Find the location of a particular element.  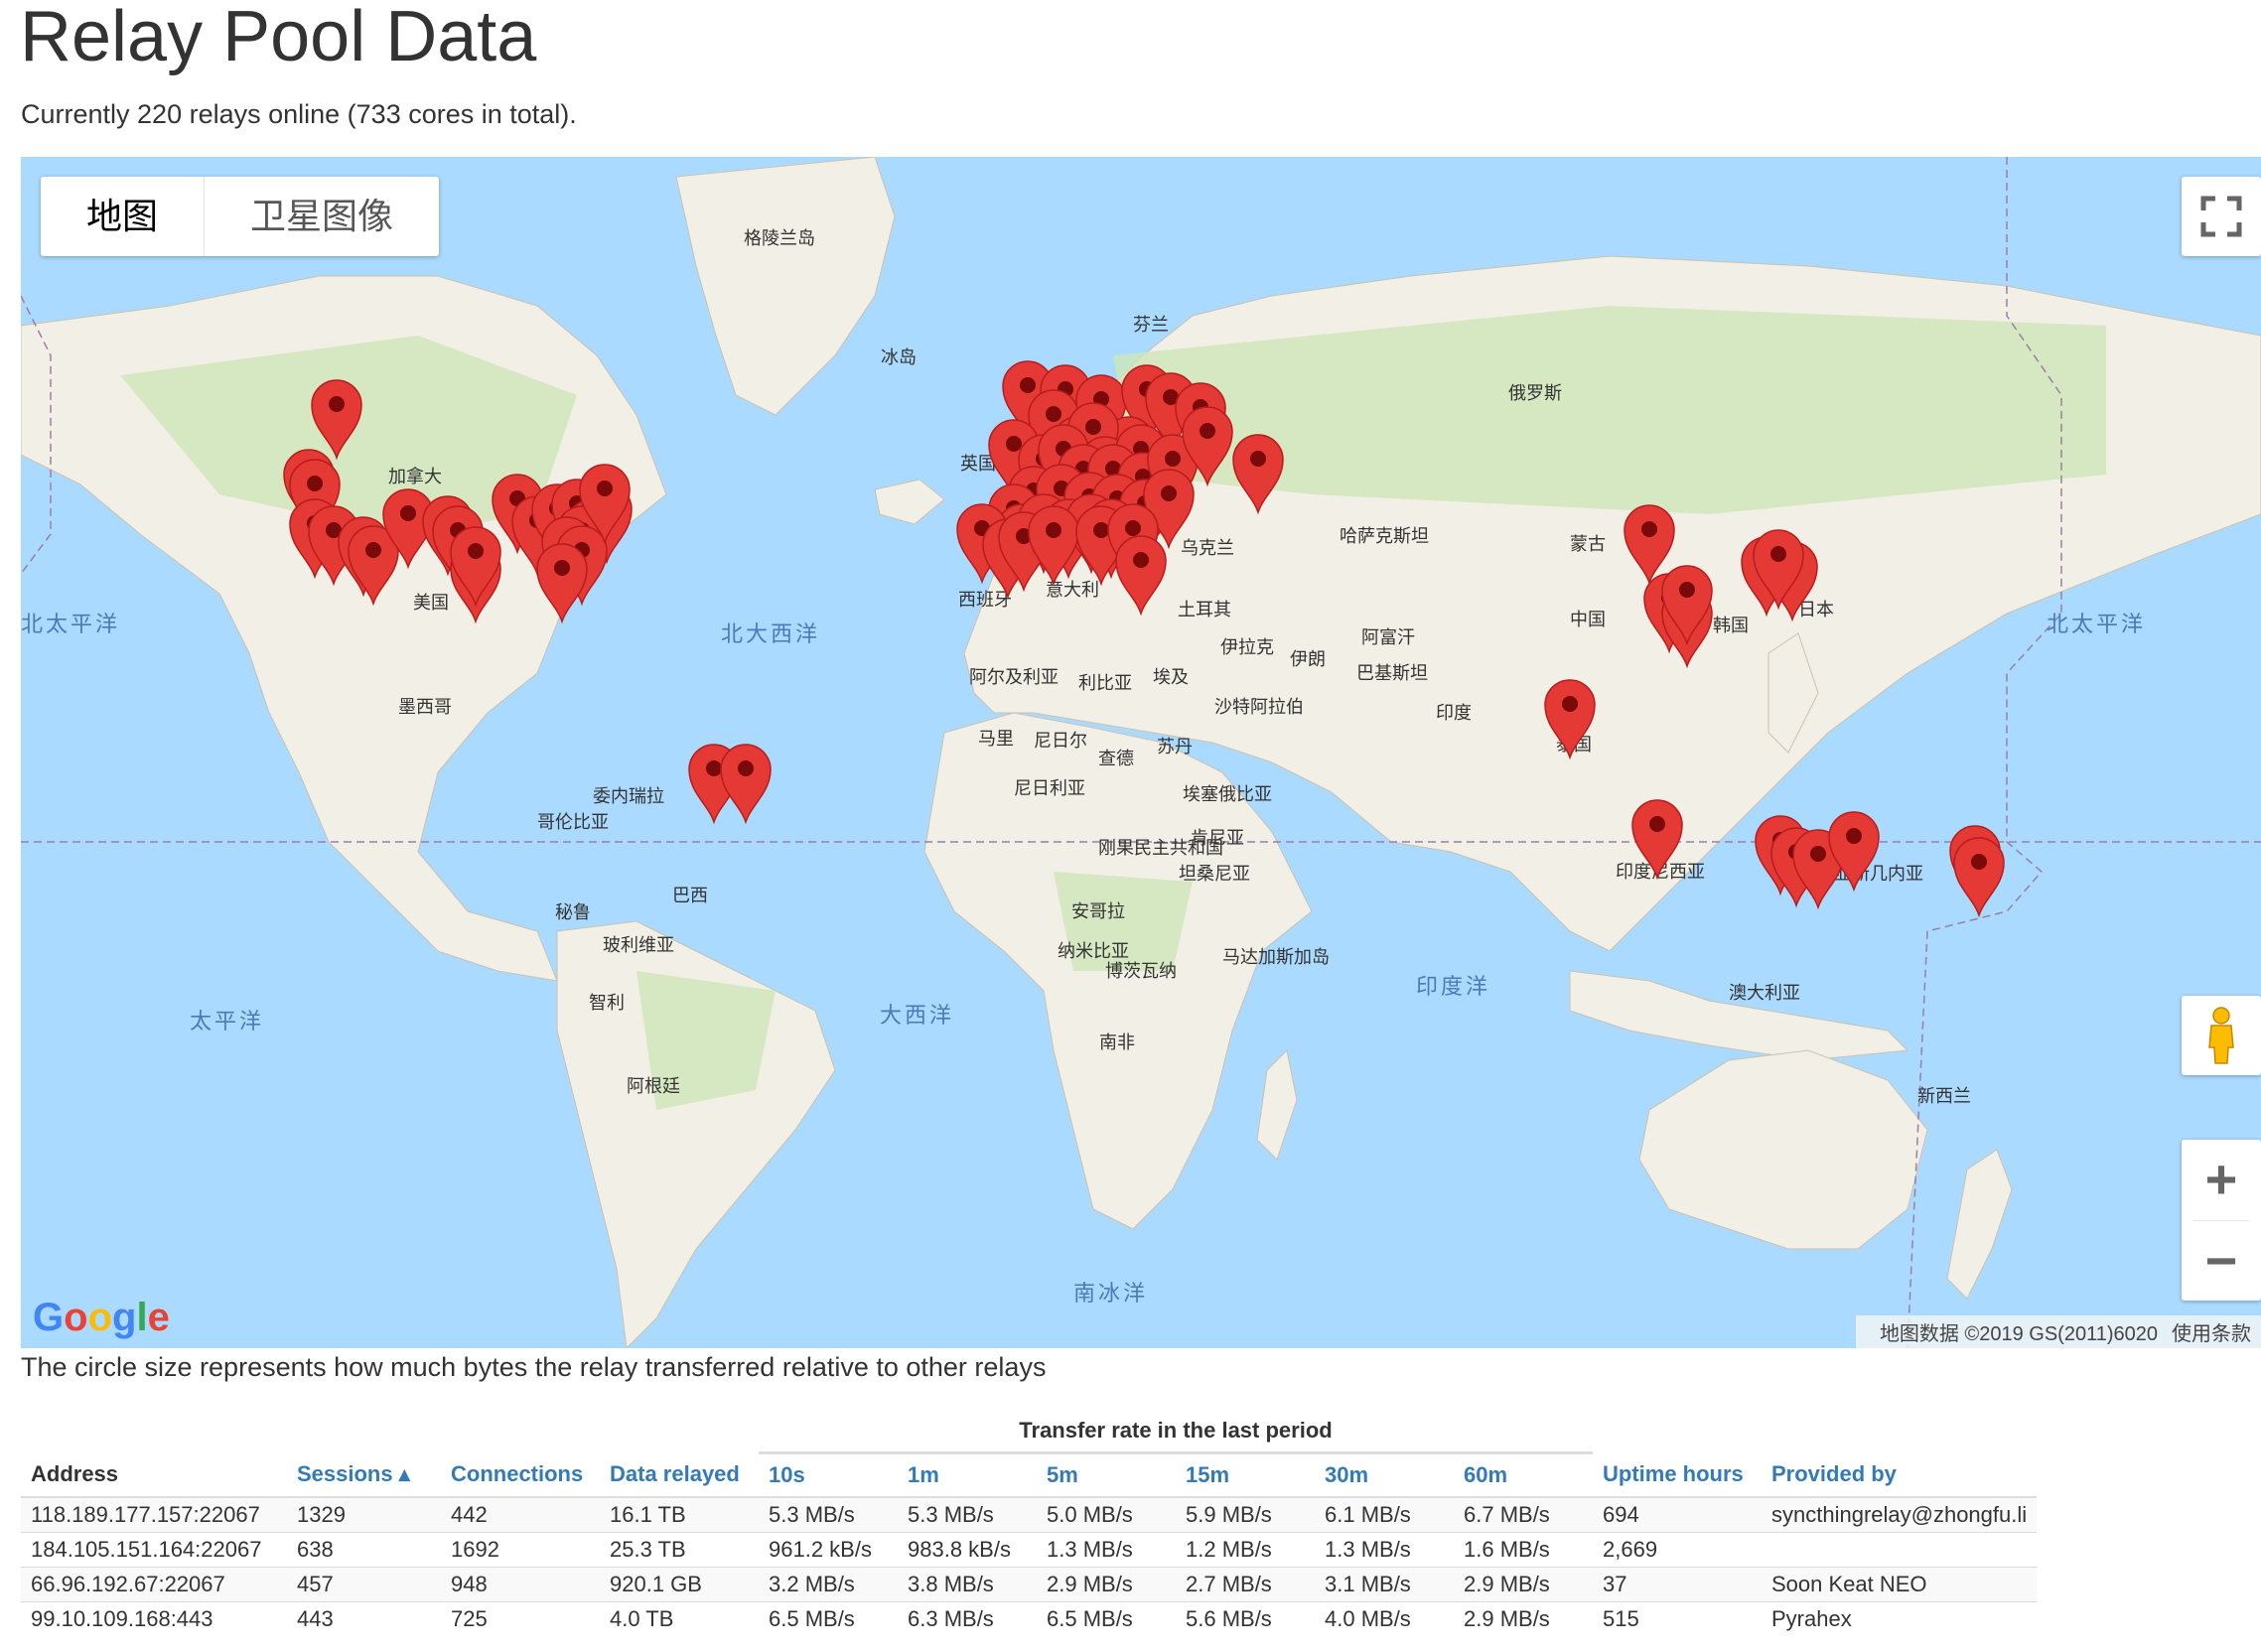

ocean-label-indian: 印度洋 is located at coordinates (1453, 988).